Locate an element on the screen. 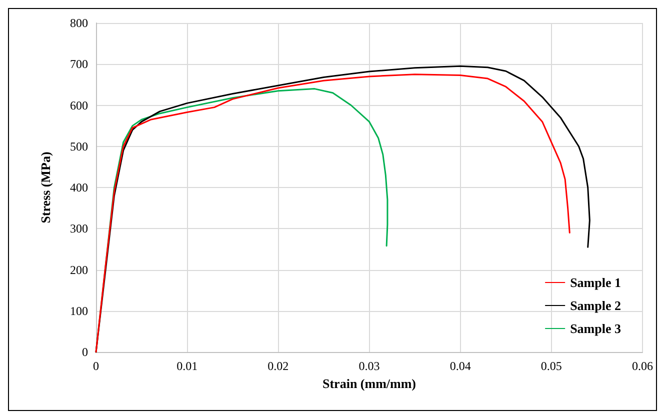 Image resolution: width=665 pixels, height=419 pixels. legend-label: Sample 2 is located at coordinates (595, 305).